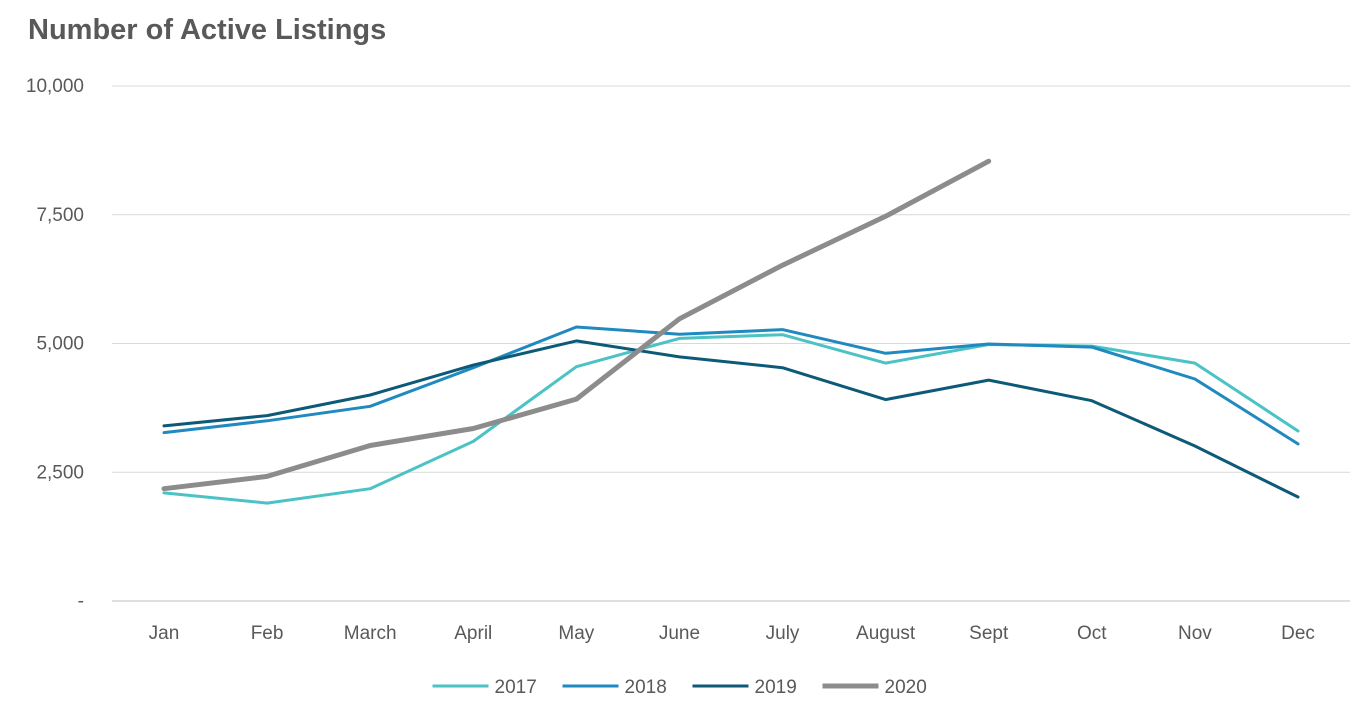 This screenshot has width=1369, height=720. What do you see at coordinates (776, 687) in the screenshot?
I see `legend-label-2019: 2019` at bounding box center [776, 687].